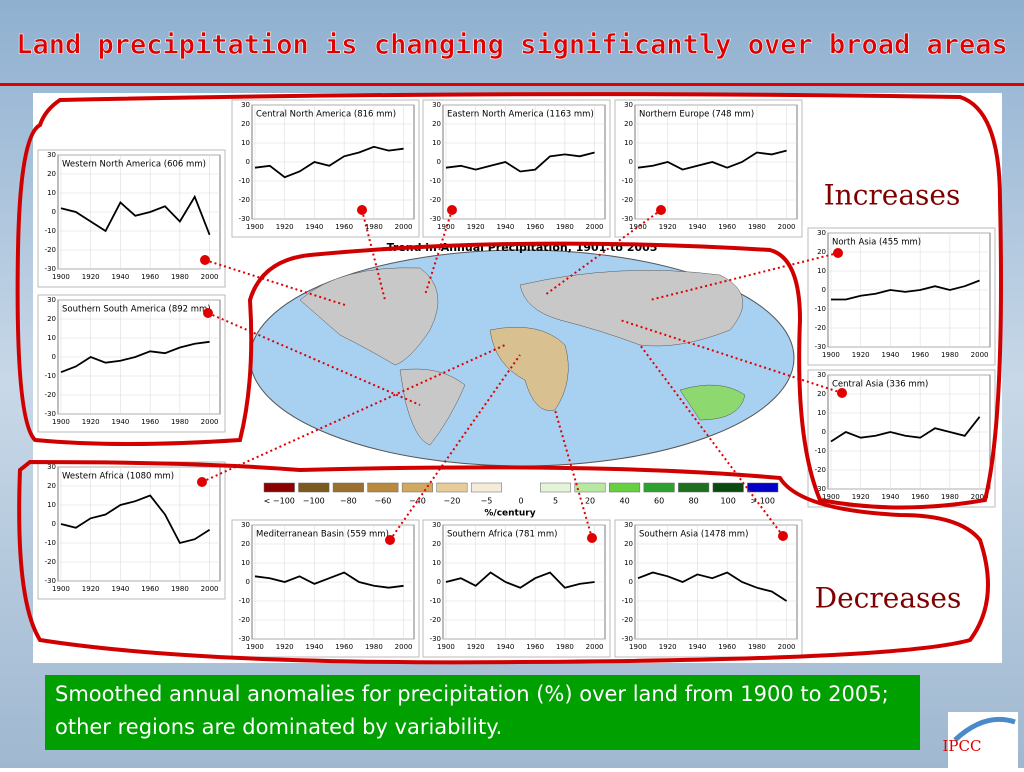  I want to click on colorbar-label: −5, so click(487, 501).